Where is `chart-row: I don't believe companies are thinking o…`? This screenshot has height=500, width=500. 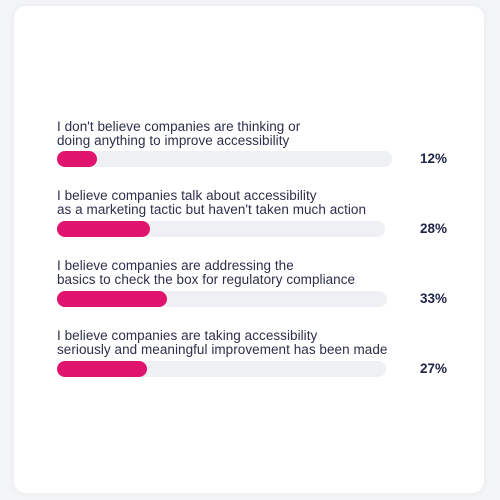 chart-row: I don't believe companies are thinking o… is located at coordinates (252, 143).